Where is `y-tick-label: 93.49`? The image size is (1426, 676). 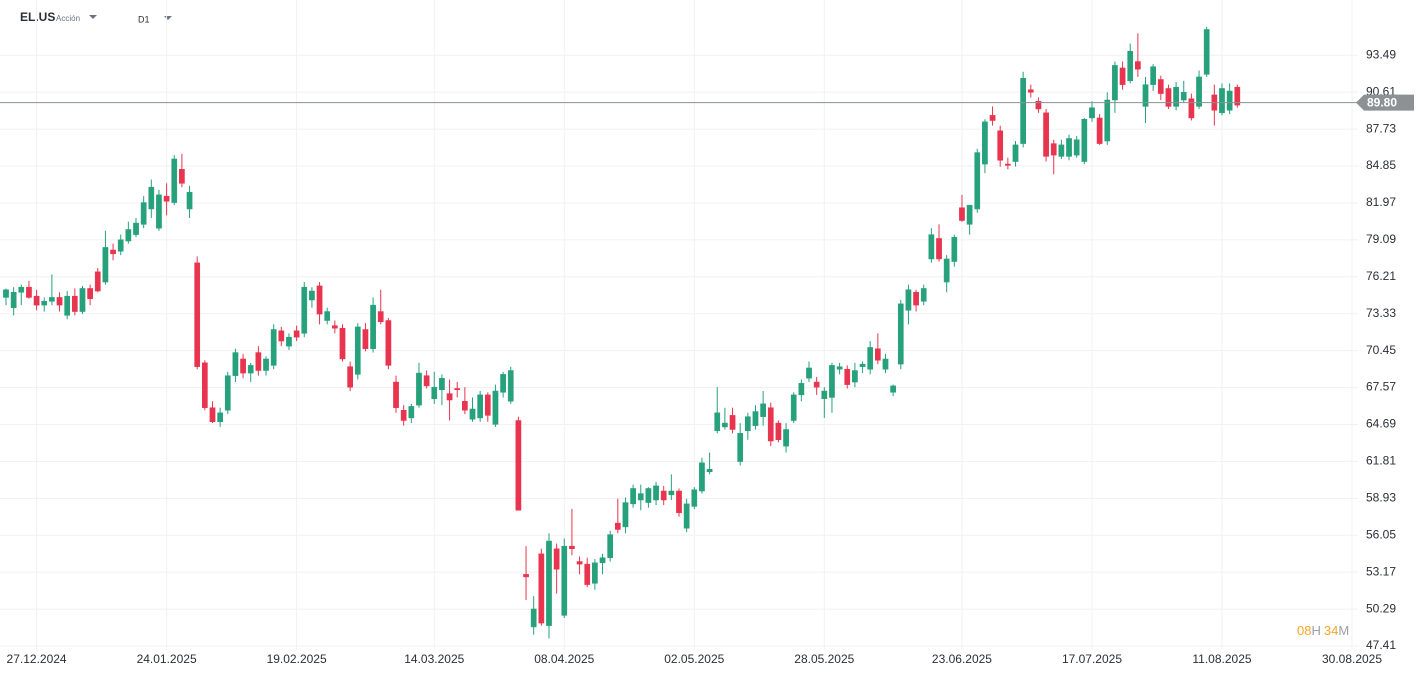 y-tick-label: 93.49 is located at coordinates (1381, 54).